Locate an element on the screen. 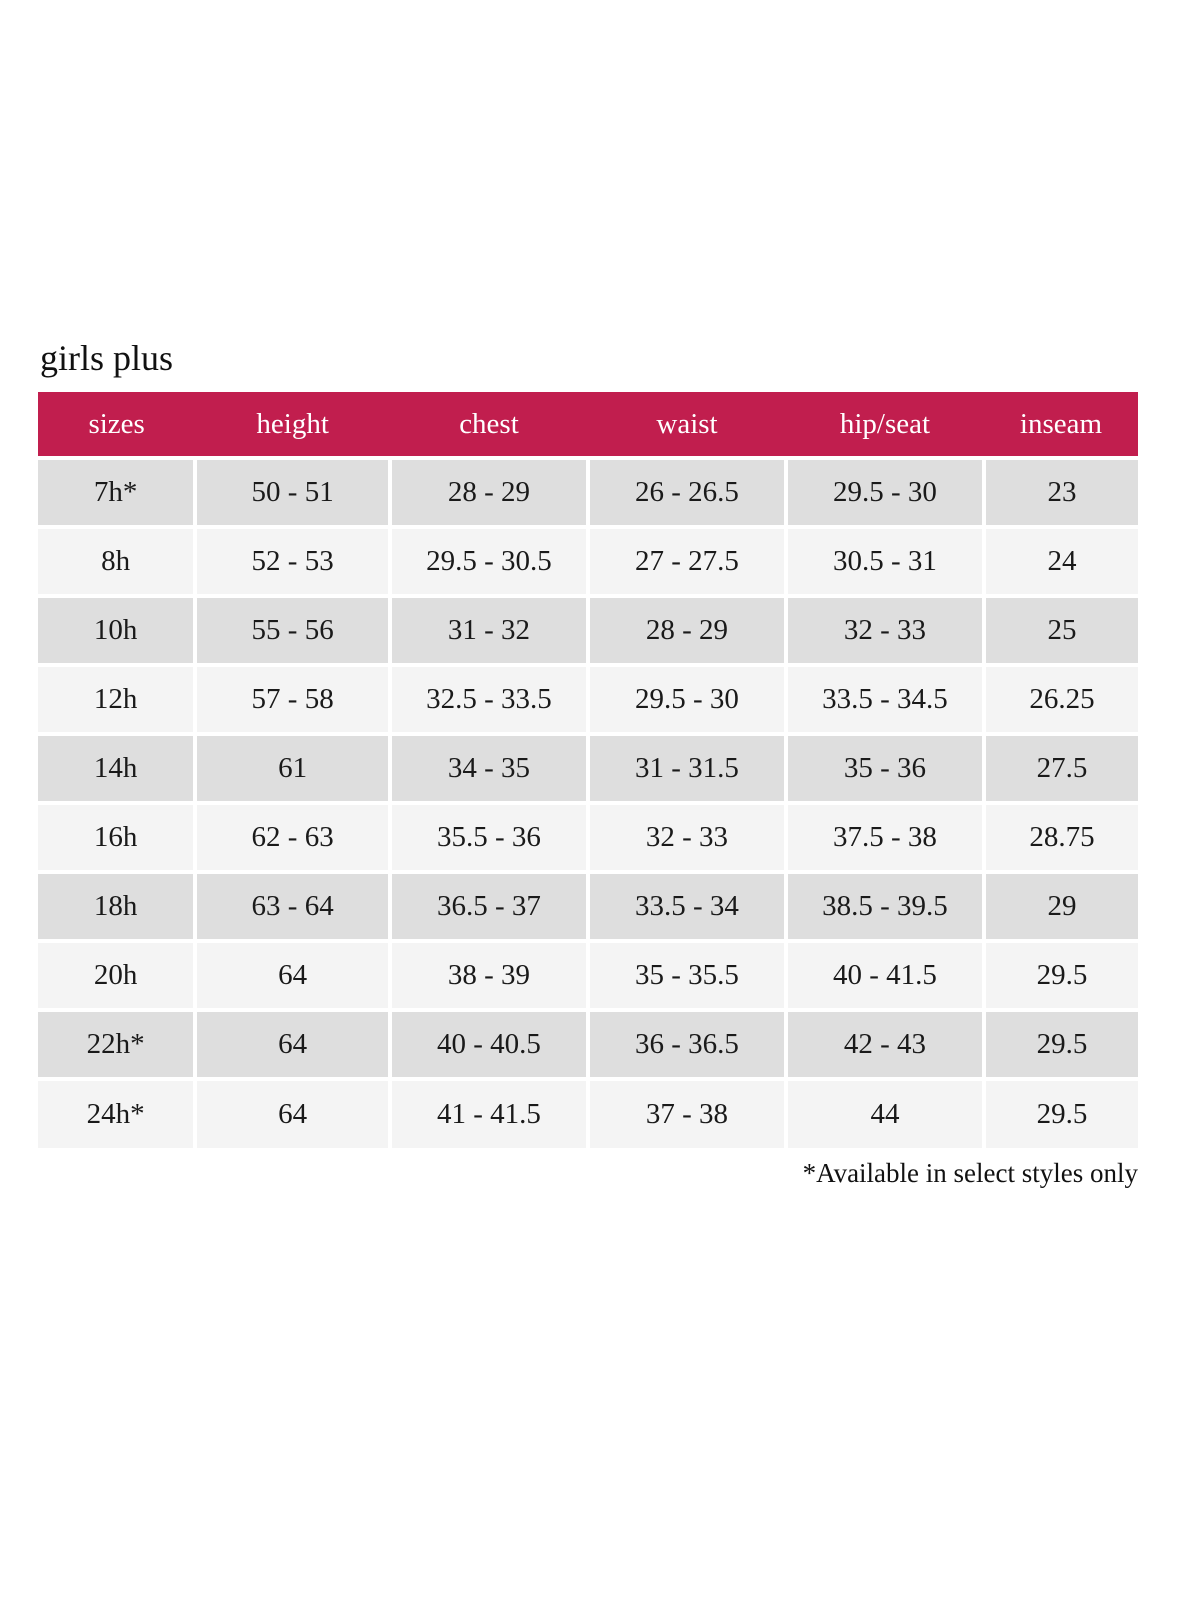 The image size is (1200, 1600). column-header-waist: waist is located at coordinates (686, 425).